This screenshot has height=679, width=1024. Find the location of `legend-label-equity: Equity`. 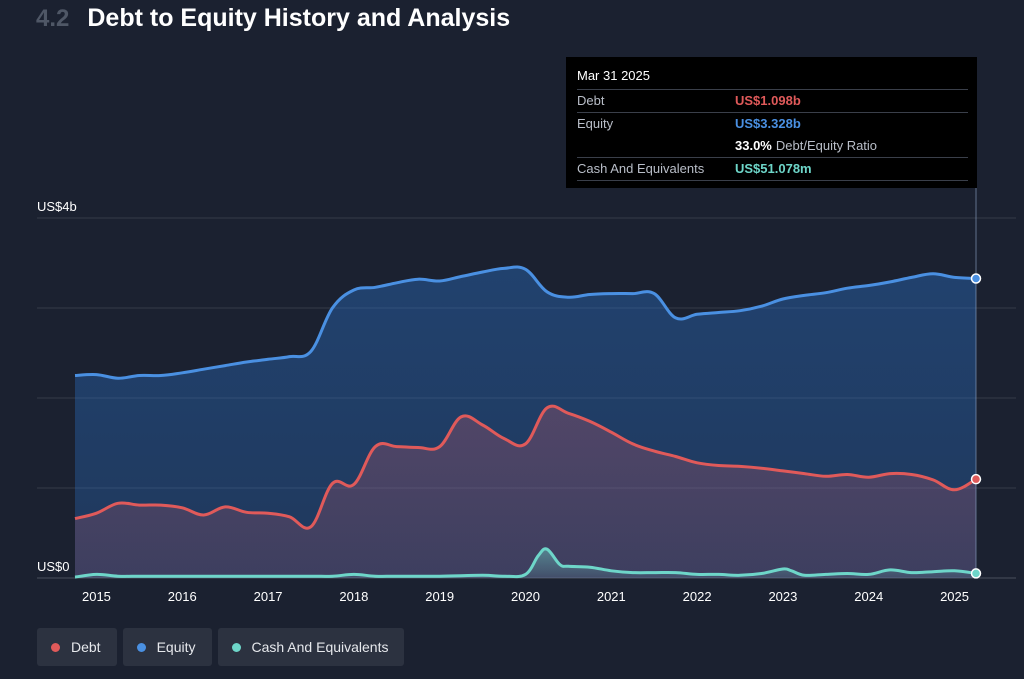

legend-label-equity: Equity is located at coordinates (176, 647).